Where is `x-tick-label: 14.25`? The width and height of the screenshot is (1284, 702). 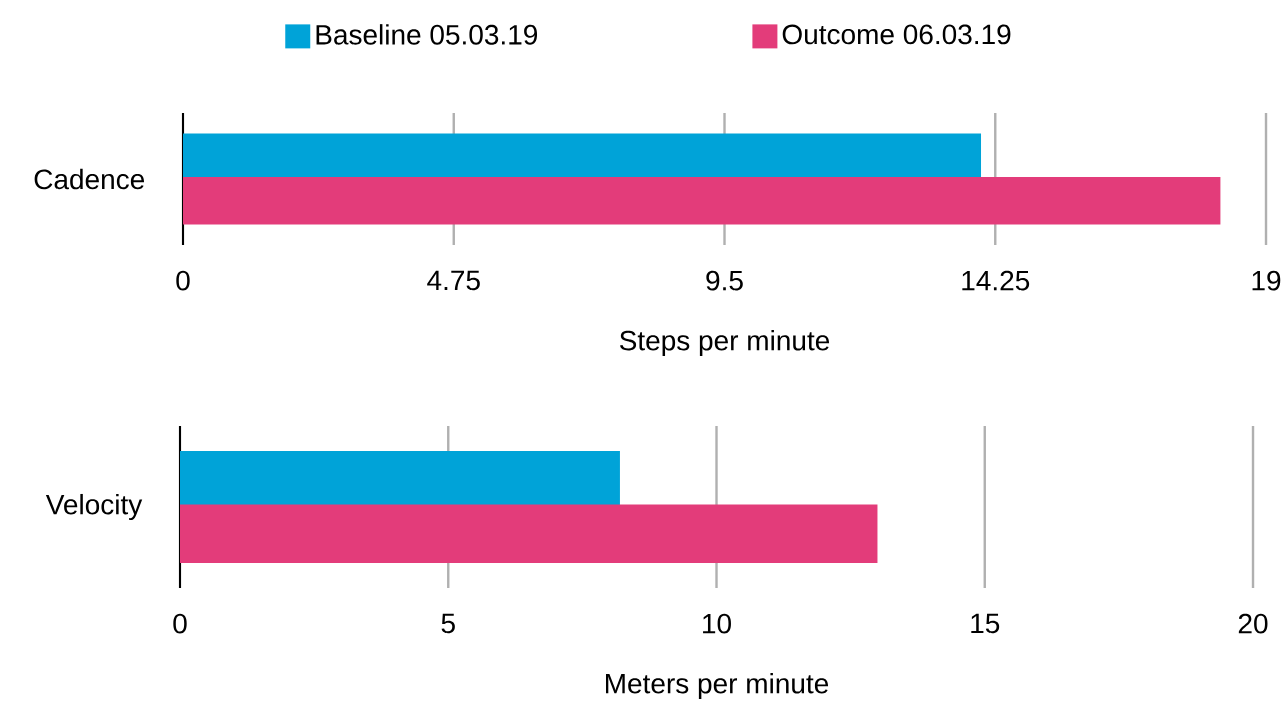 x-tick-label: 14.25 is located at coordinates (996, 280).